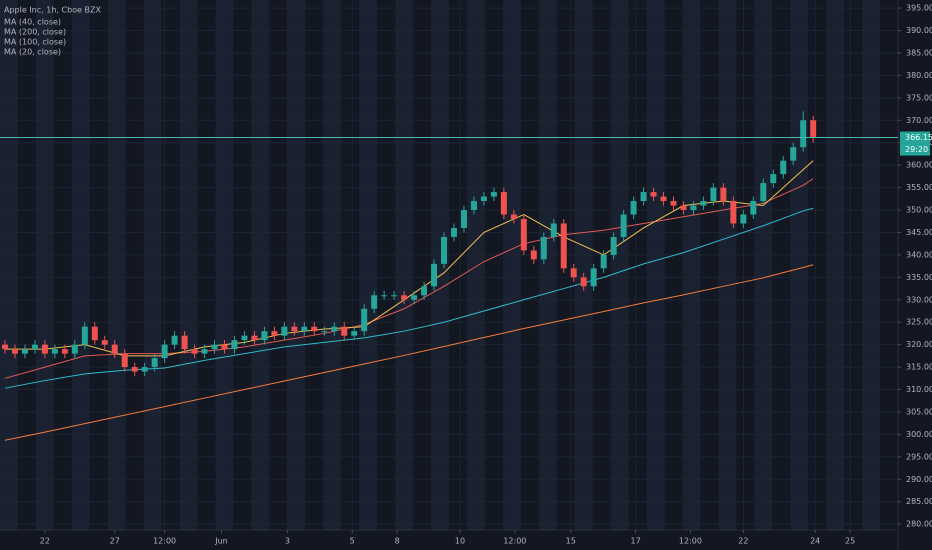 The height and width of the screenshot is (550, 932). What do you see at coordinates (919, 344) in the screenshot?
I see `y-tick-label: 320.00` at bounding box center [919, 344].